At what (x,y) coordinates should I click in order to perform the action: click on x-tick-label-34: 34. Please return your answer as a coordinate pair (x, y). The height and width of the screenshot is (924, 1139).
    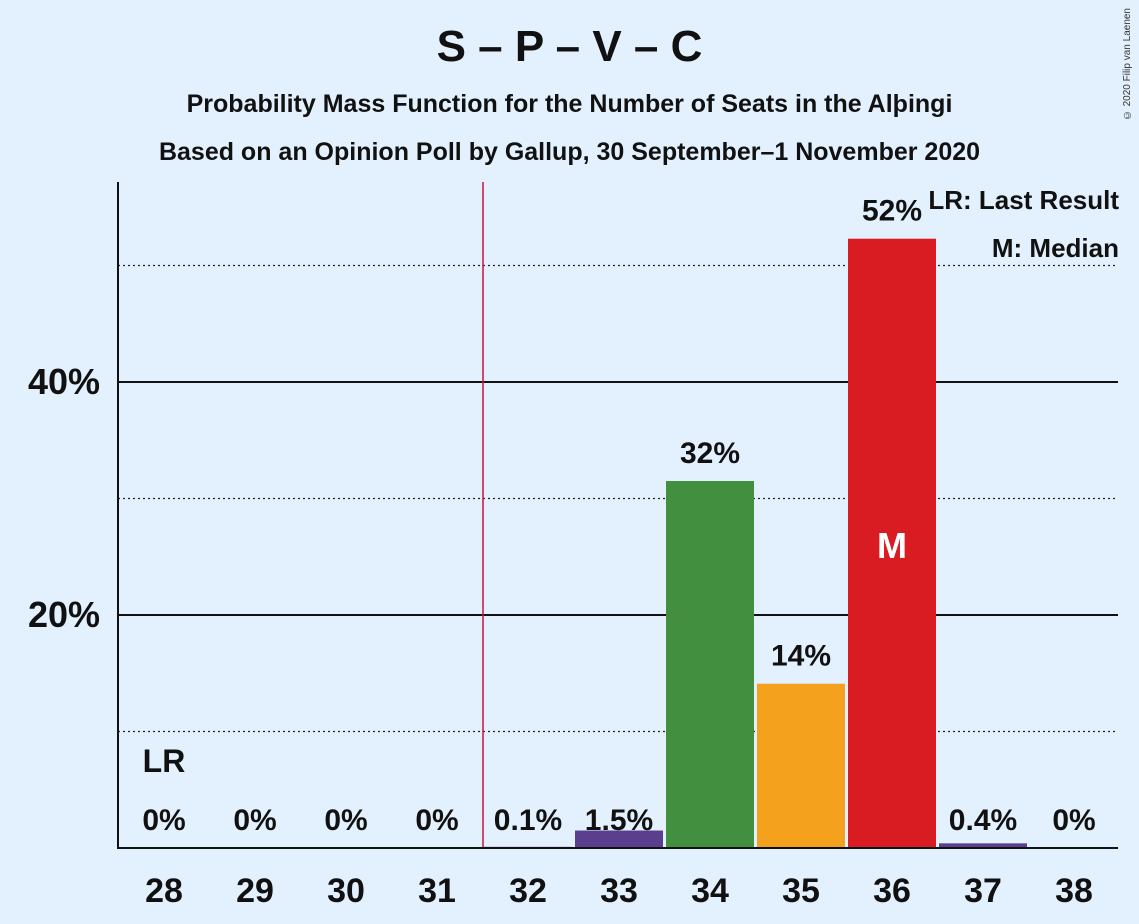
    Looking at the image, I should click on (710, 891).